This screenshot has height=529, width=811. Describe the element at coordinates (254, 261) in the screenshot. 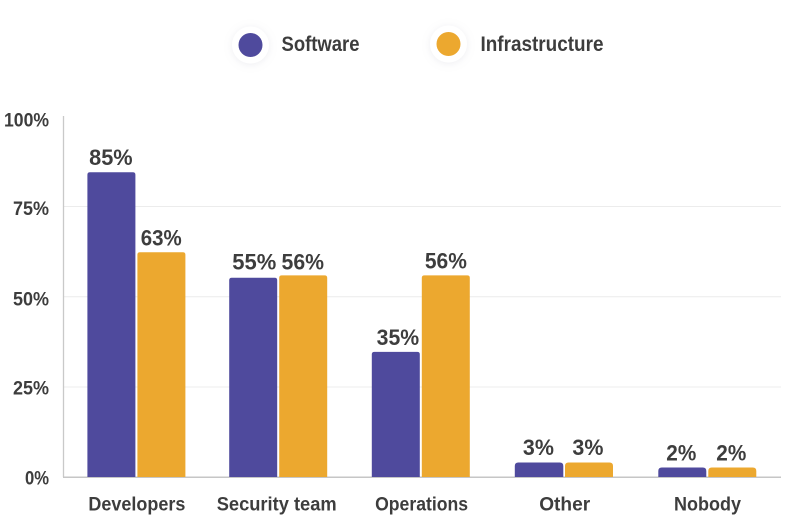

I see `svg-text: 55%` at that location.